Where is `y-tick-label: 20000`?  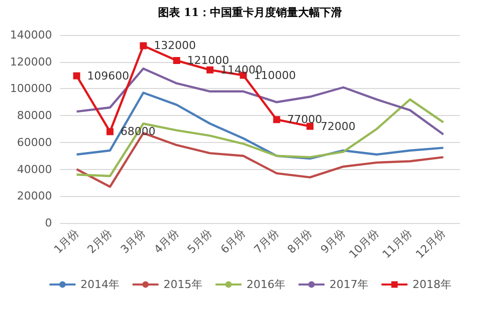
y-tick-label: 20000 is located at coordinates (34, 196).